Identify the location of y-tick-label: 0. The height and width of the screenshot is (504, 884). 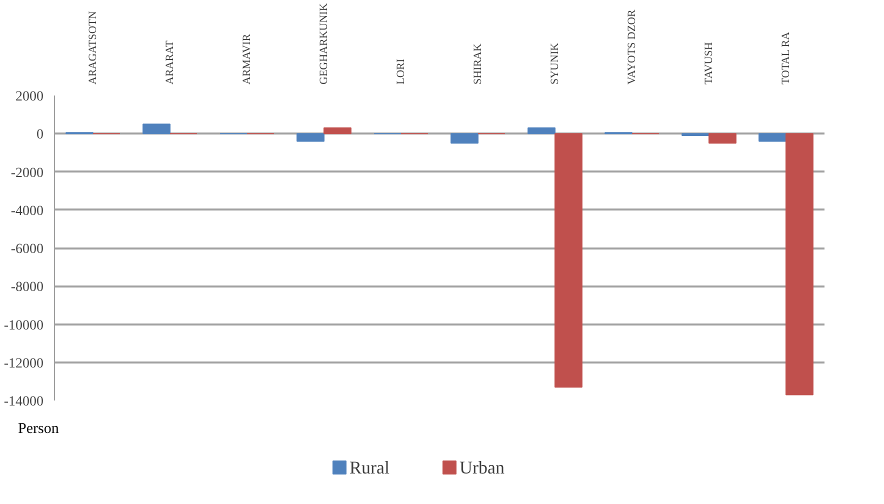
(40, 135).